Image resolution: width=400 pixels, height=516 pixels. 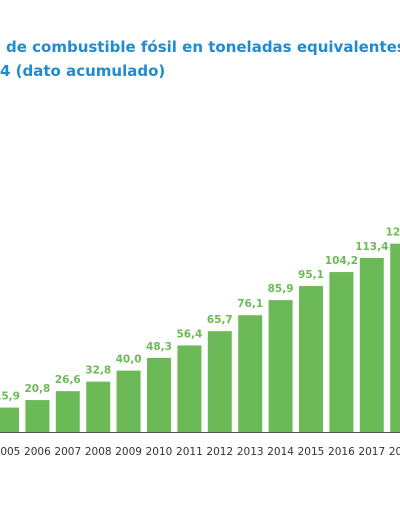 I want to click on x-tick-label: 2007, so click(x=67, y=452).